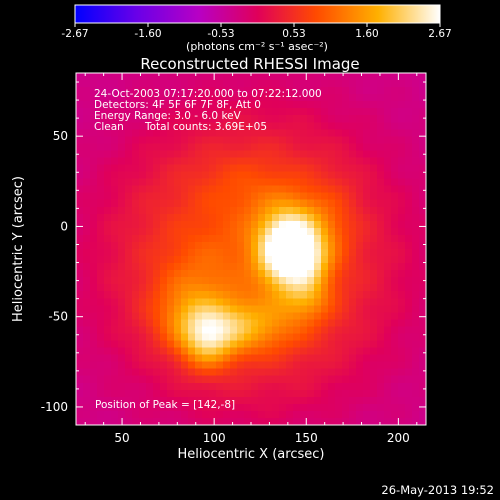 This screenshot has width=500, height=500. What do you see at coordinates (249, 64) in the screenshot?
I see `chart-title: Reconstructed RHESSI Image` at bounding box center [249, 64].